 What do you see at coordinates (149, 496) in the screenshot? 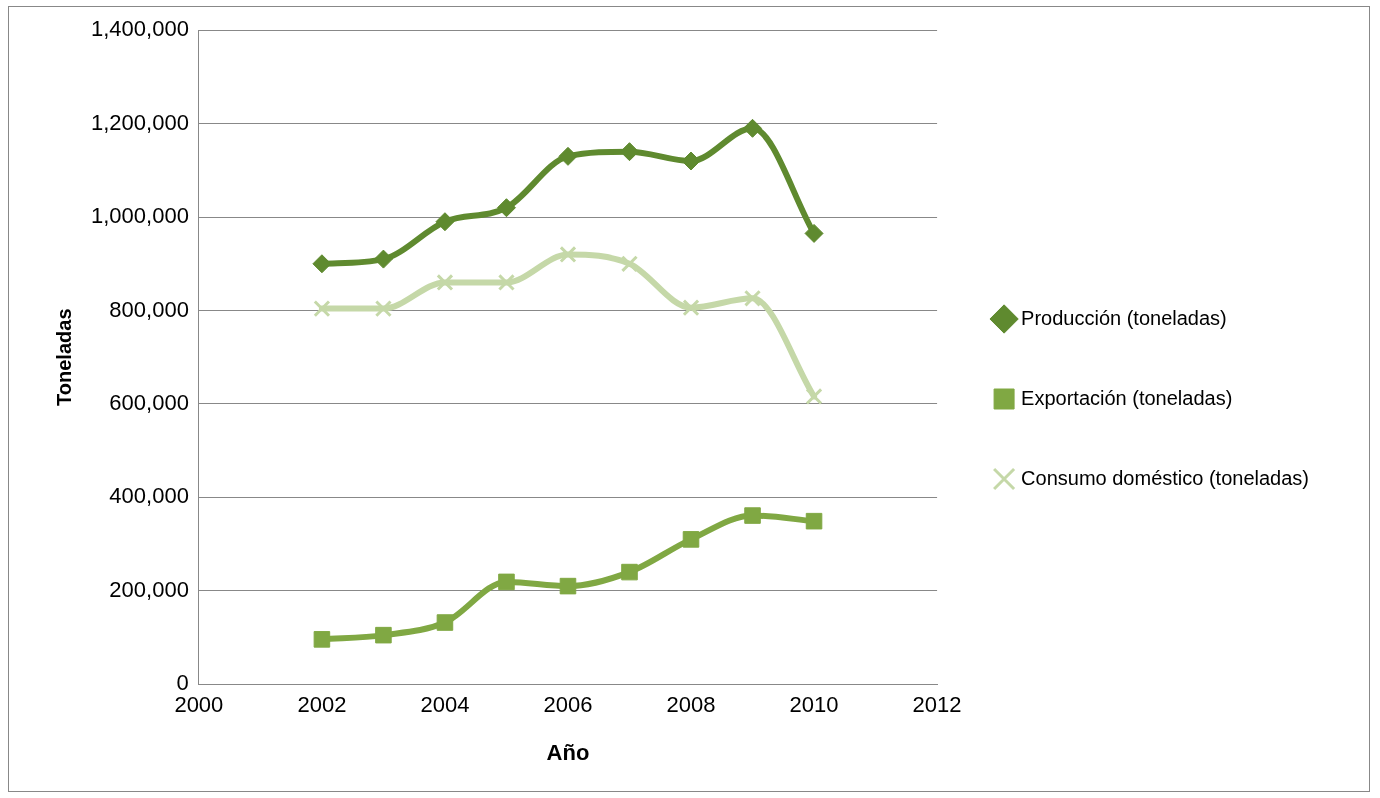
I see `y-tick-label: 400,000` at bounding box center [149, 496].